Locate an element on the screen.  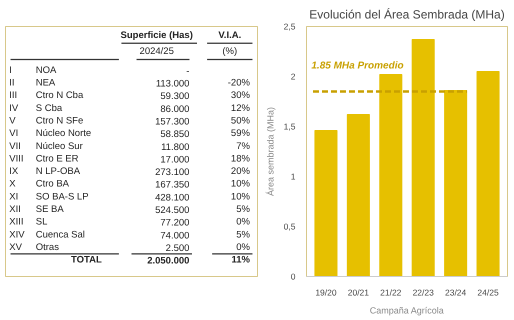
x-axis-title: Campaña Agrícola is located at coordinates (407, 311).